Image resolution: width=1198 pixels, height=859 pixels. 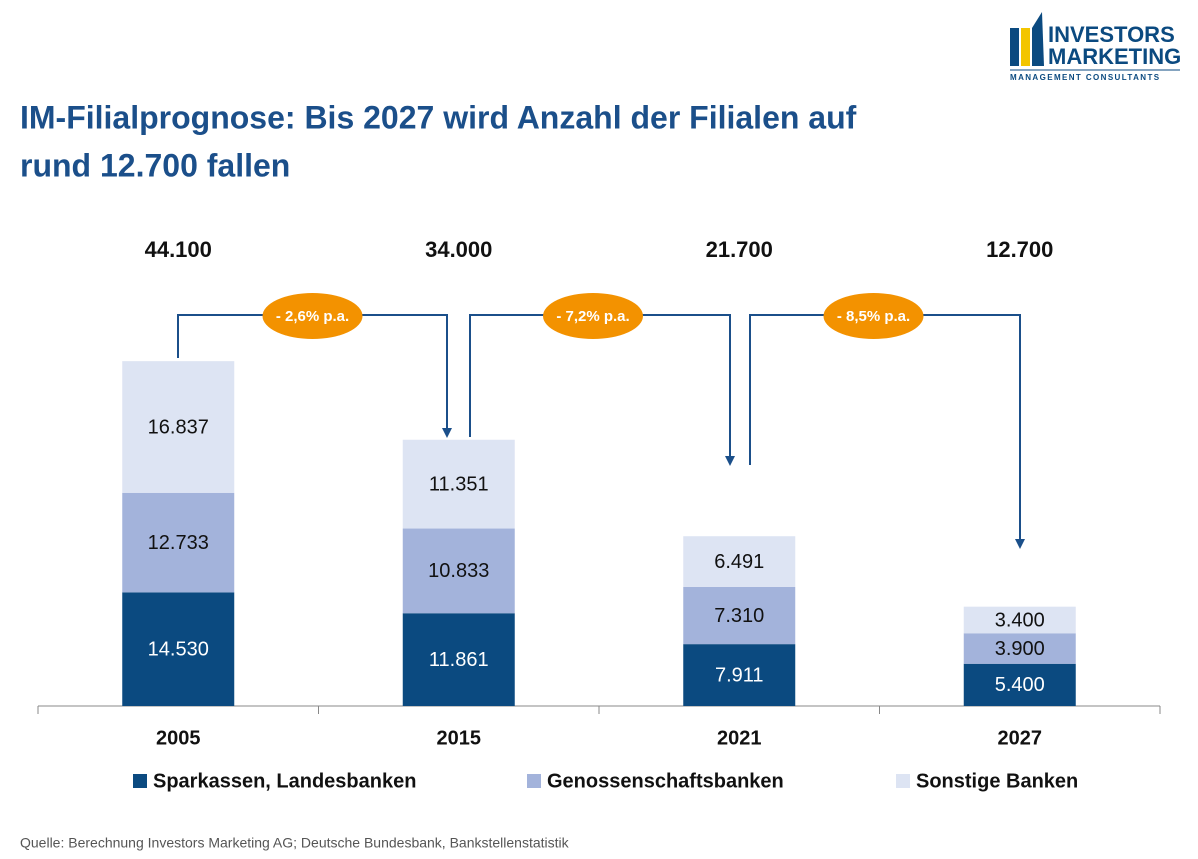 What do you see at coordinates (155, 165) in the screenshot?
I see `chart-title: rund 12.700 fallen` at bounding box center [155, 165].